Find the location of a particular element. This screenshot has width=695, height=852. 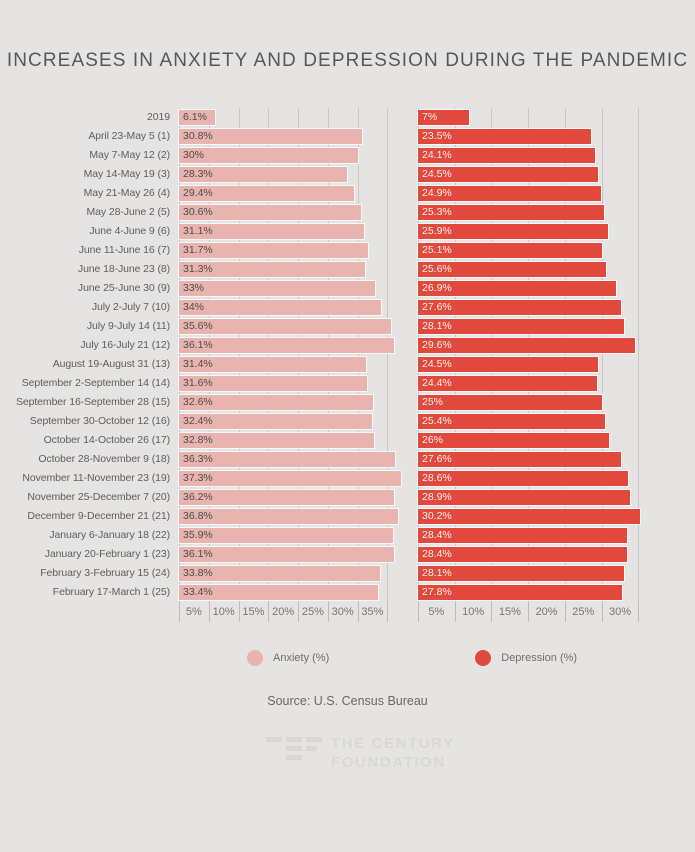

depression-plot: 28.4% is located at coordinates (538, 554).